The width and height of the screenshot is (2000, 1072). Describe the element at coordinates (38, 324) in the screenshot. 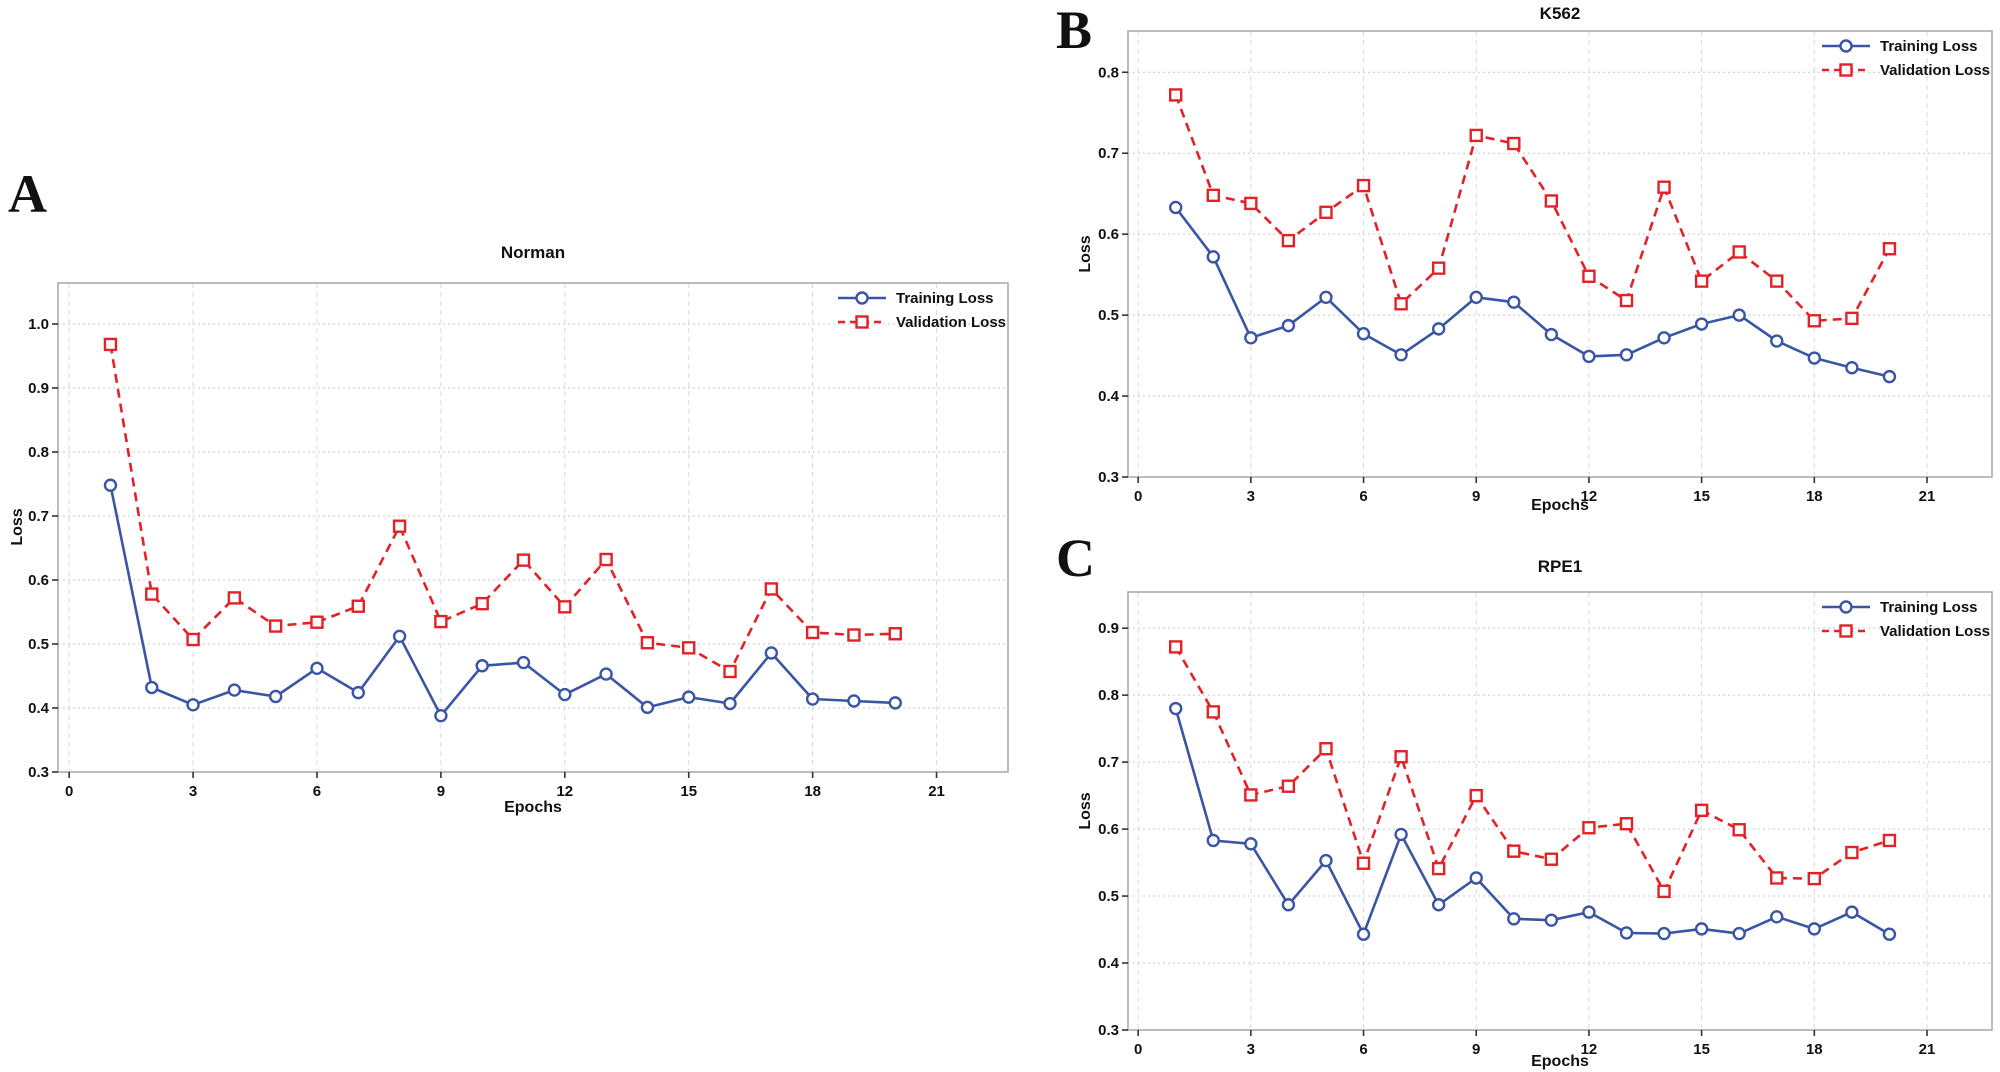

I see `y-tick-label: 1.0` at that location.